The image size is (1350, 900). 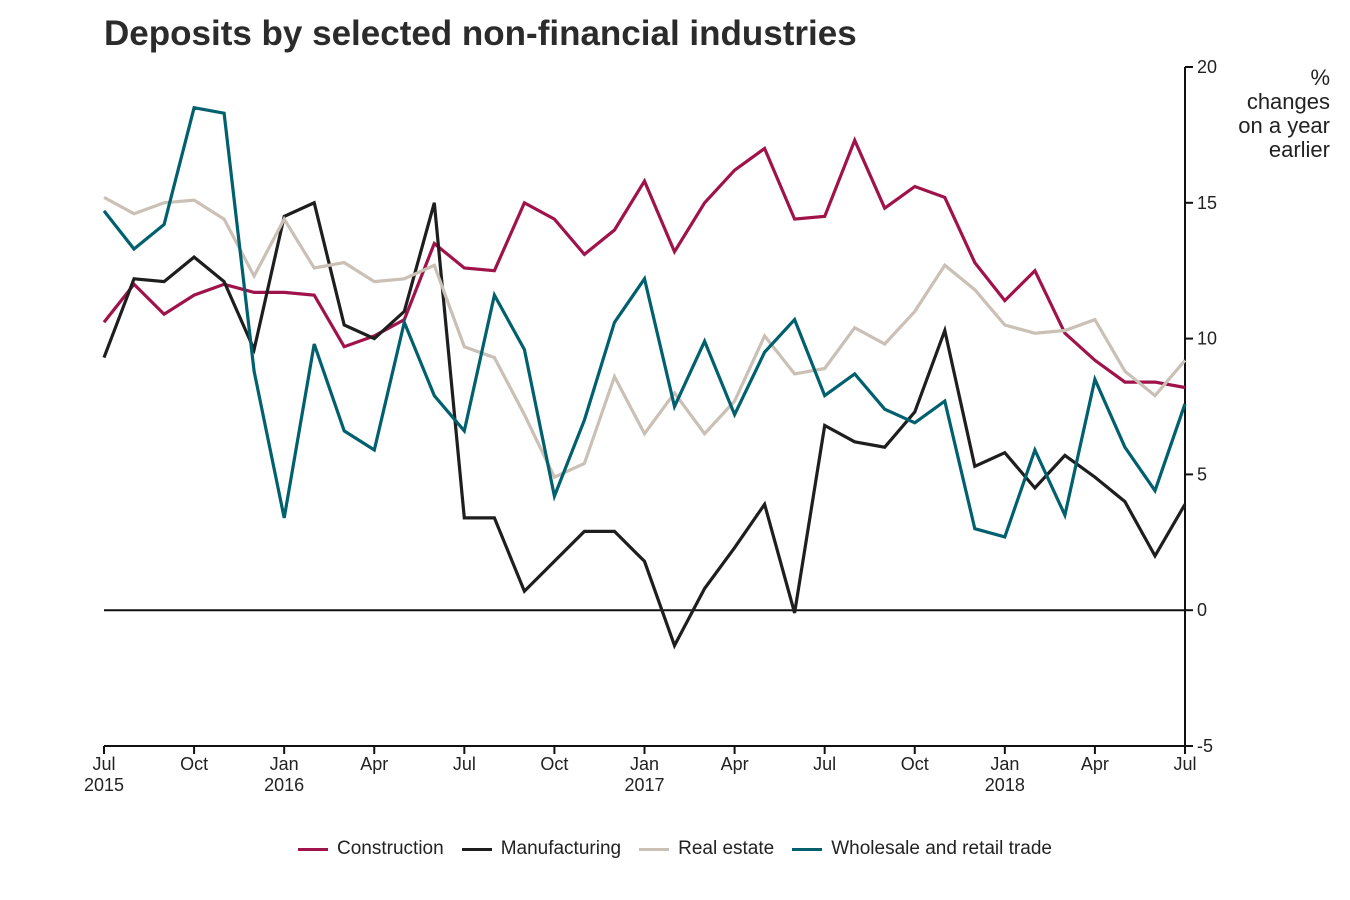 I want to click on x-tick-year-label: 2017, so click(x=644, y=785).